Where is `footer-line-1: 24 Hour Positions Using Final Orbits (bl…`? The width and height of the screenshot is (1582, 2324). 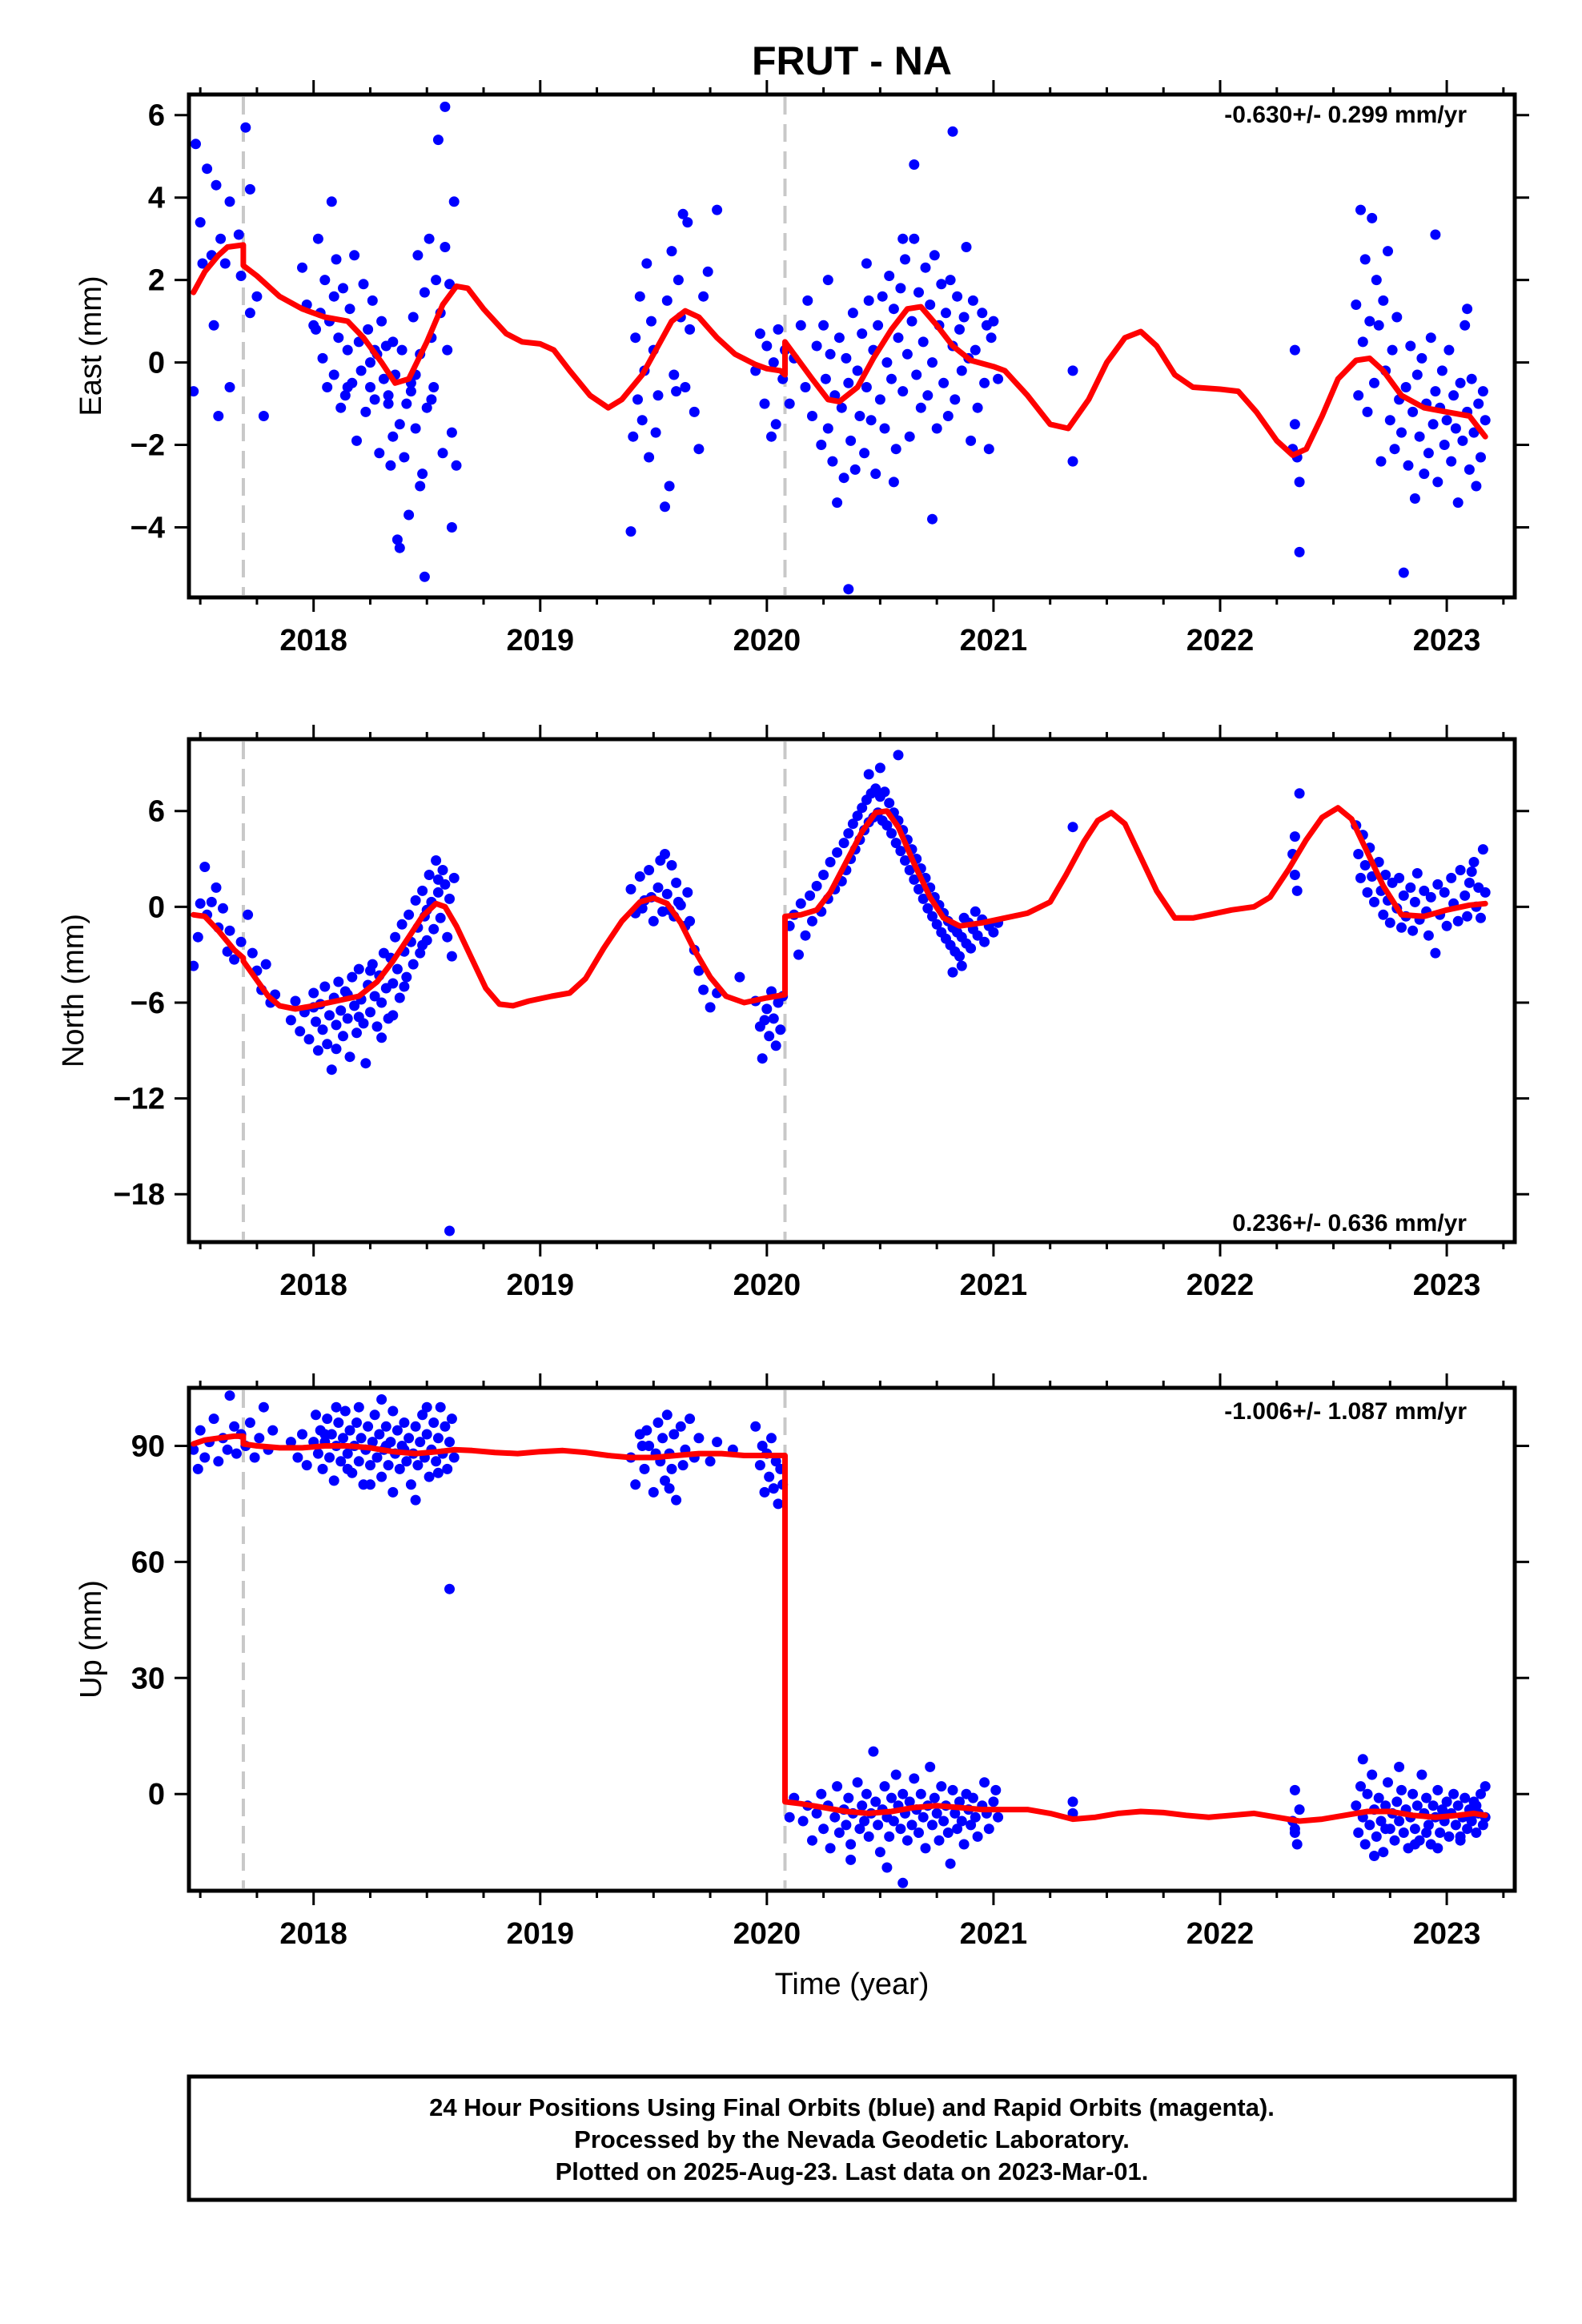
footer-line-1: 24 Hour Positions Using Final Orbits (bl… is located at coordinates (852, 2107).